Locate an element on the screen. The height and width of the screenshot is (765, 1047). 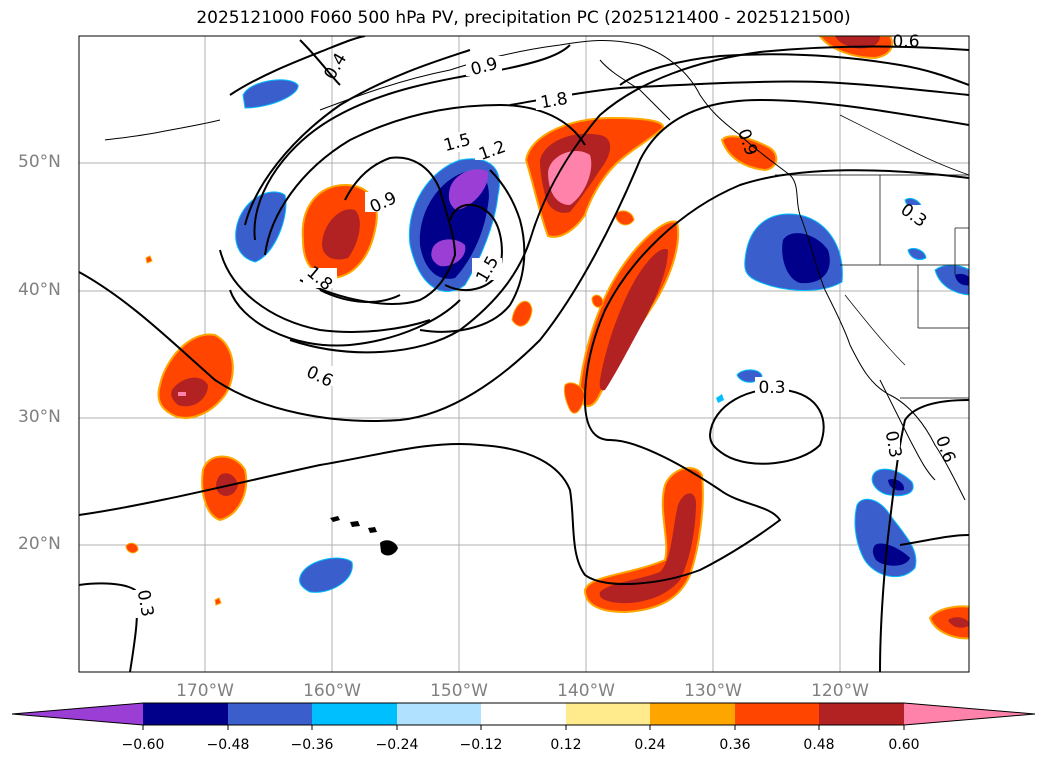
colorbar-tick-label: −0.36 is located at coordinates (312, 745).